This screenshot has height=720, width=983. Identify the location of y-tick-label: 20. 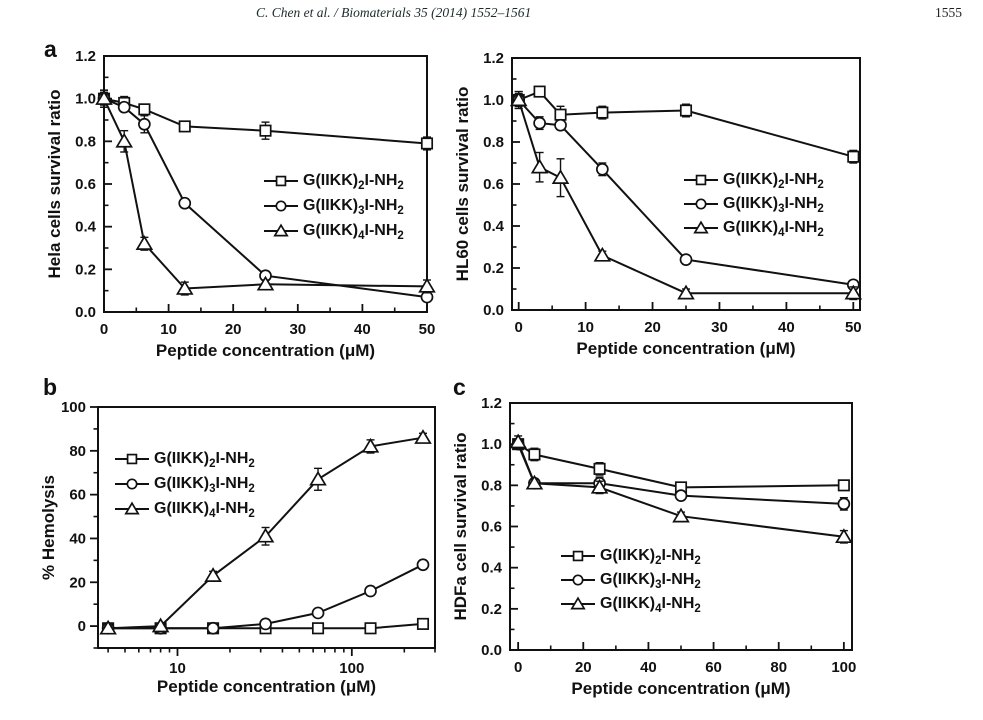
(77, 582).